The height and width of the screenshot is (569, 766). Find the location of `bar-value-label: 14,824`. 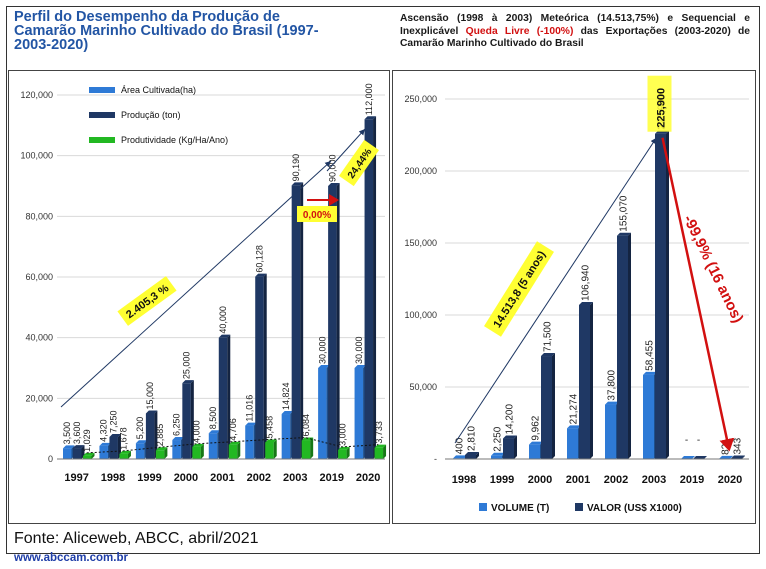

bar-value-label: 14,824 is located at coordinates (286, 397).